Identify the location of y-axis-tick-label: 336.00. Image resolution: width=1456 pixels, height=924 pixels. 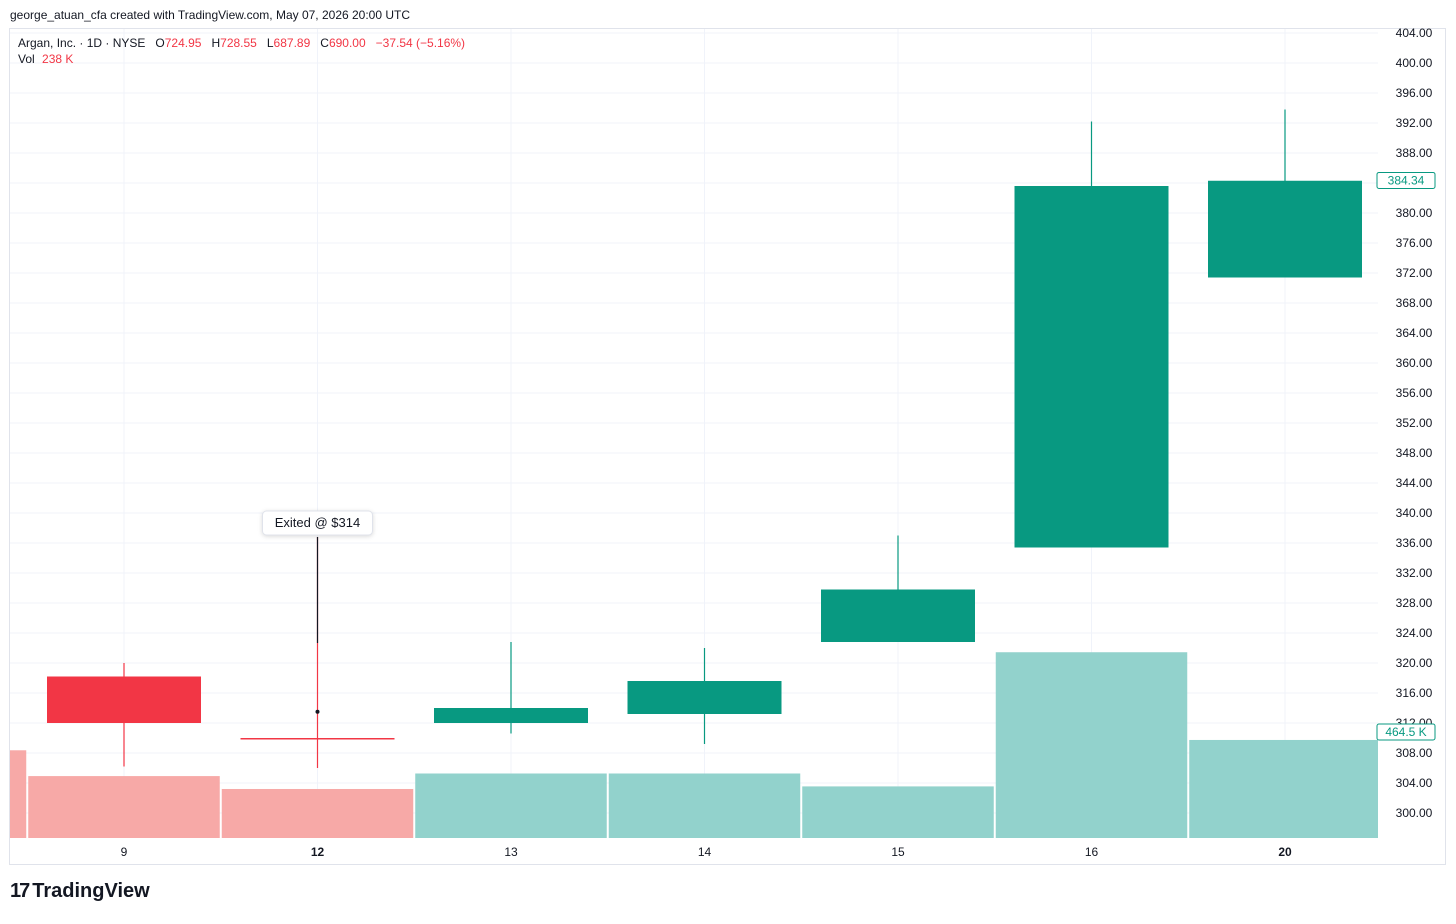
(1414, 543).